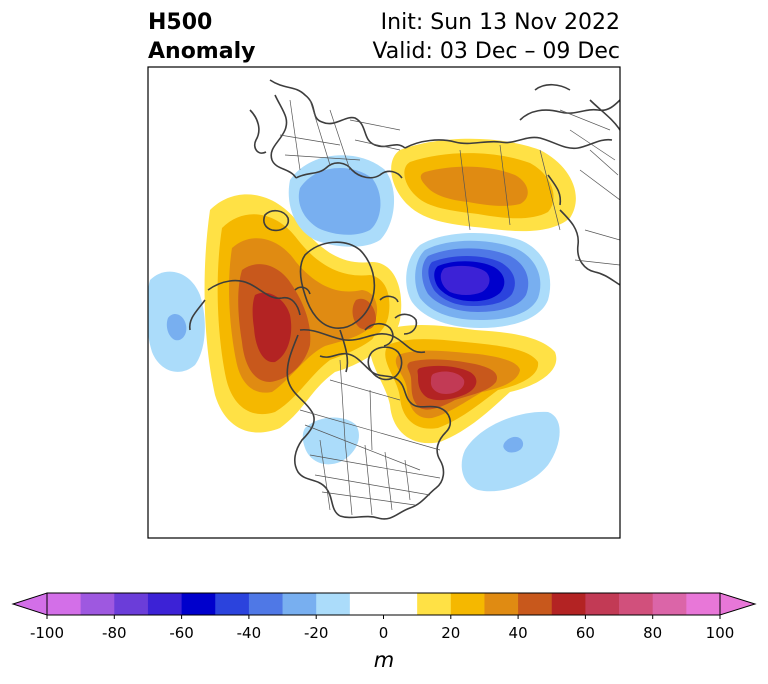 Image resolution: width=768 pixels, height=684 pixels. Describe the element at coordinates (738, 604) in the screenshot. I see `colorbar-extend-max` at that location.